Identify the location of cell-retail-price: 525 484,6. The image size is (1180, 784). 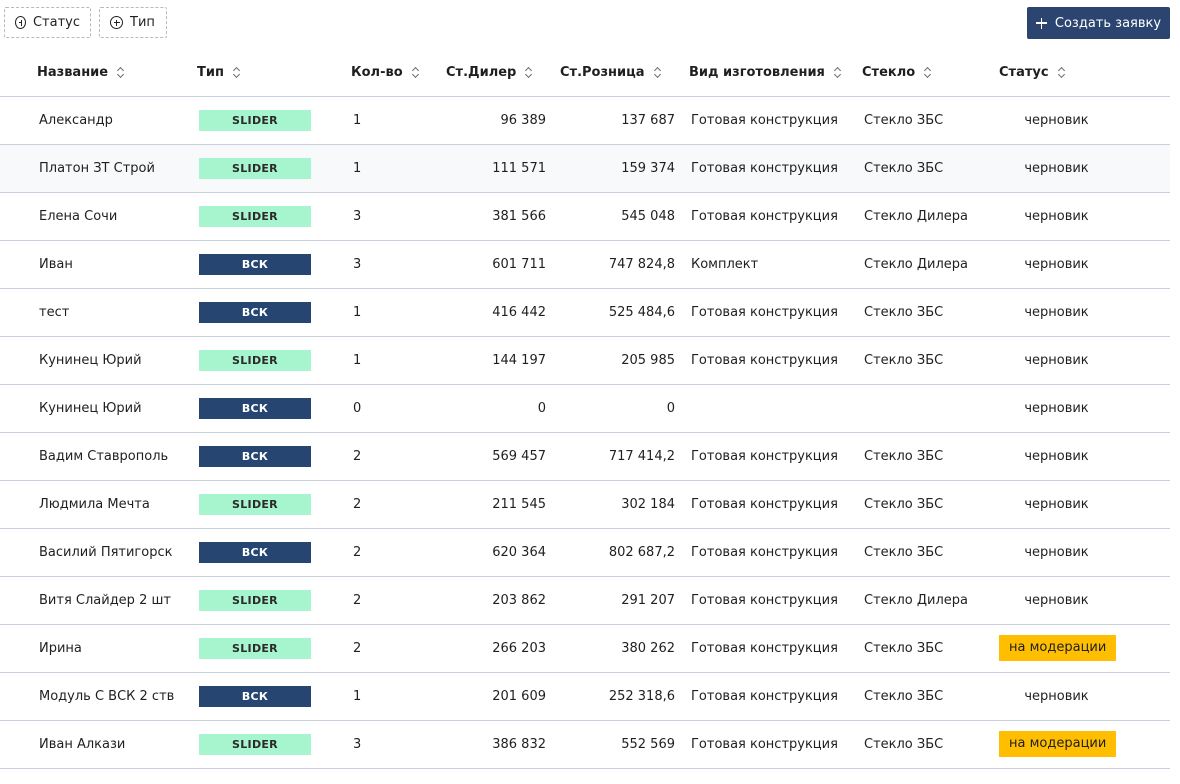
(641, 312).